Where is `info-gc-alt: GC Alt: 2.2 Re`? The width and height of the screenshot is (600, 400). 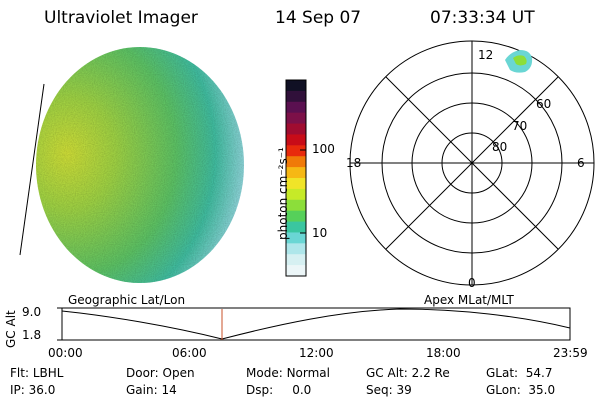 info-gc-alt: GC Alt: 2.2 Re is located at coordinates (408, 373).